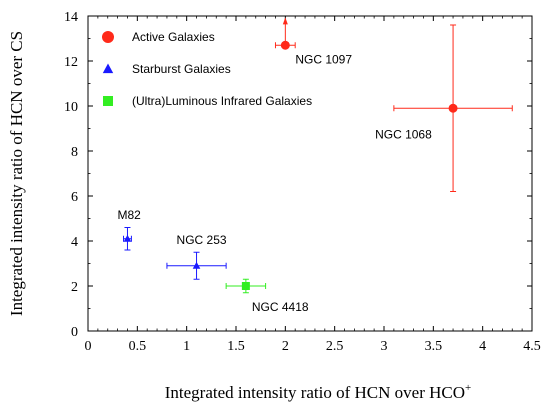 The image size is (544, 408). I want to click on data-point-group: NGC 253, so click(196, 256).